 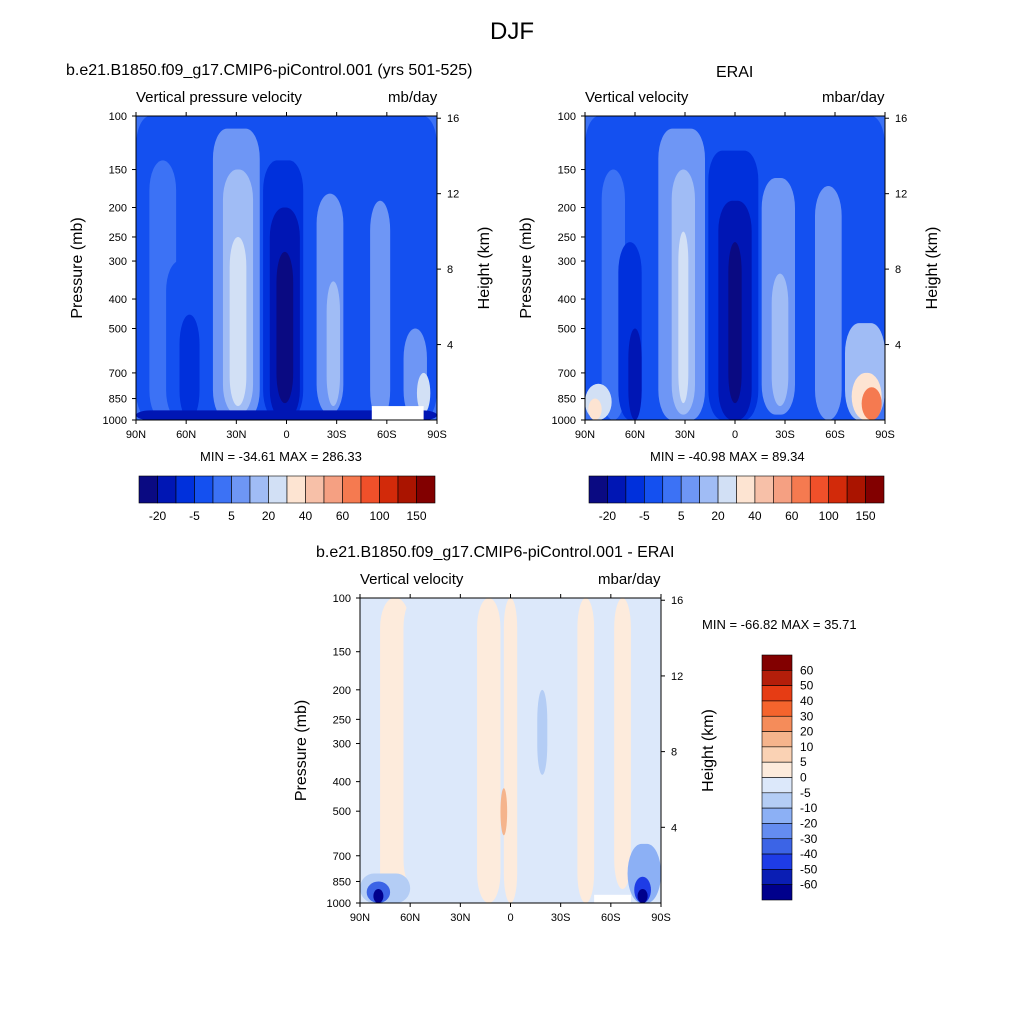 What do you see at coordinates (853, 97) in the screenshot?
I see `panel2-units-label: mbar/day` at bounding box center [853, 97].